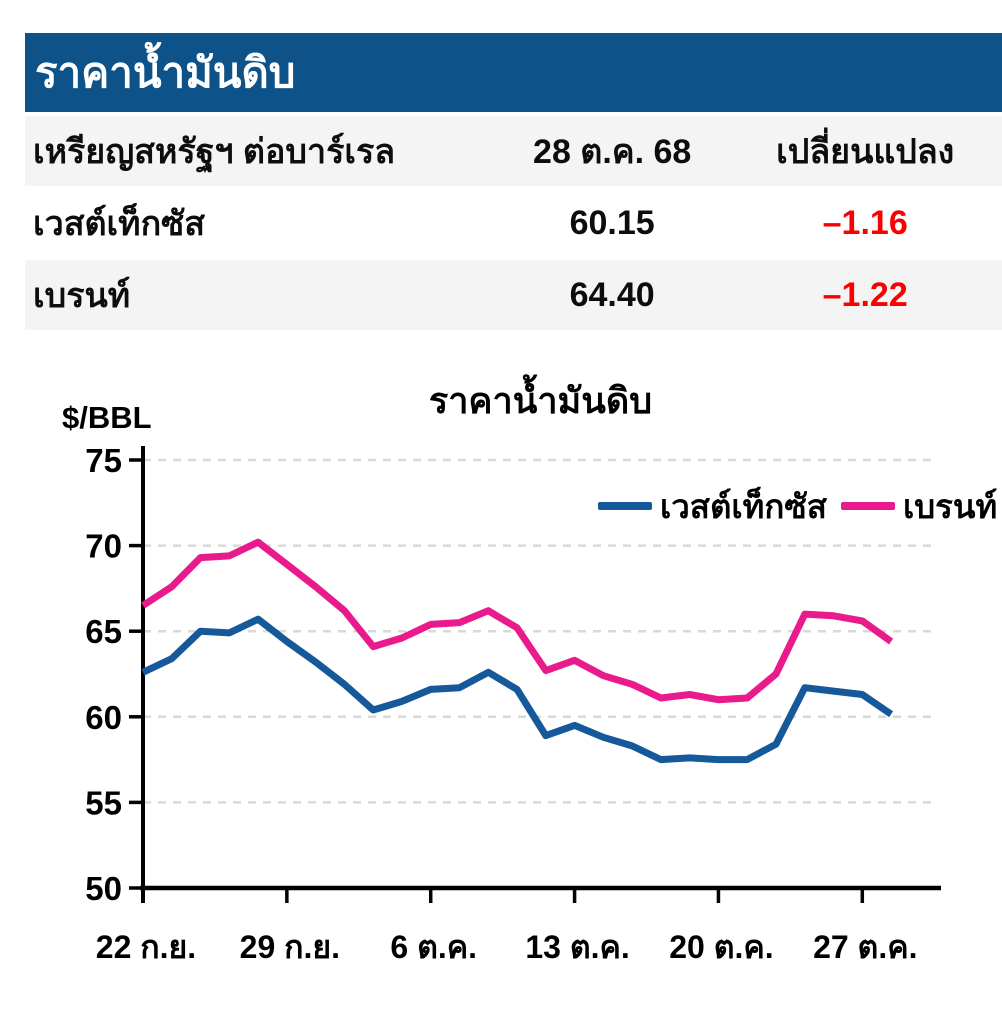 The height and width of the screenshot is (1026, 1002). I want to click on table-header-change: เปลี่ยนแปลง, so click(865, 152).